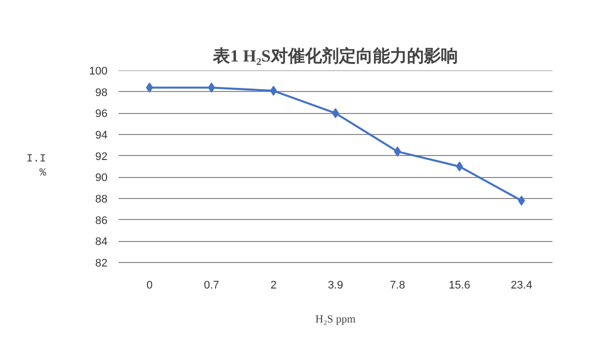 Image resolution: width=604 pixels, height=342 pixels. I want to click on point, so click(459, 167).